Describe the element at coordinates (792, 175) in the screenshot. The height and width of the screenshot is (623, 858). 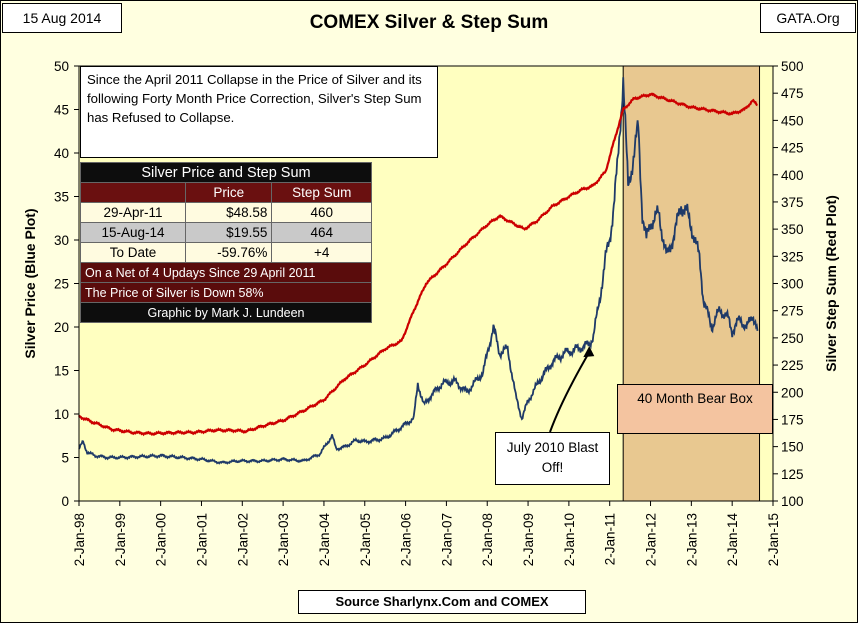
I see `y2-tick-label: 400` at that location.